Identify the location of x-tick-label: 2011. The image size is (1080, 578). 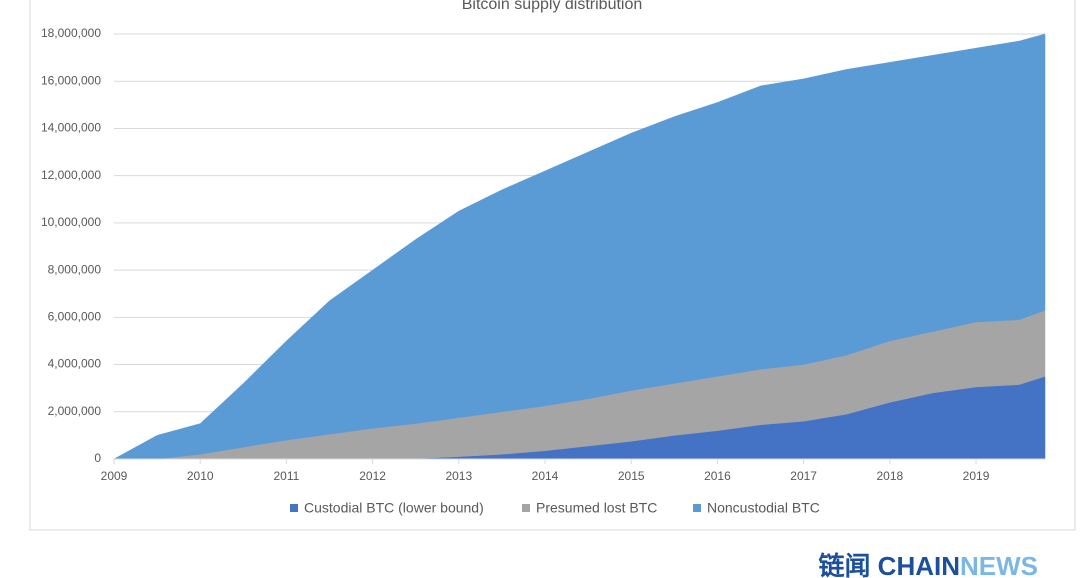
(287, 476).